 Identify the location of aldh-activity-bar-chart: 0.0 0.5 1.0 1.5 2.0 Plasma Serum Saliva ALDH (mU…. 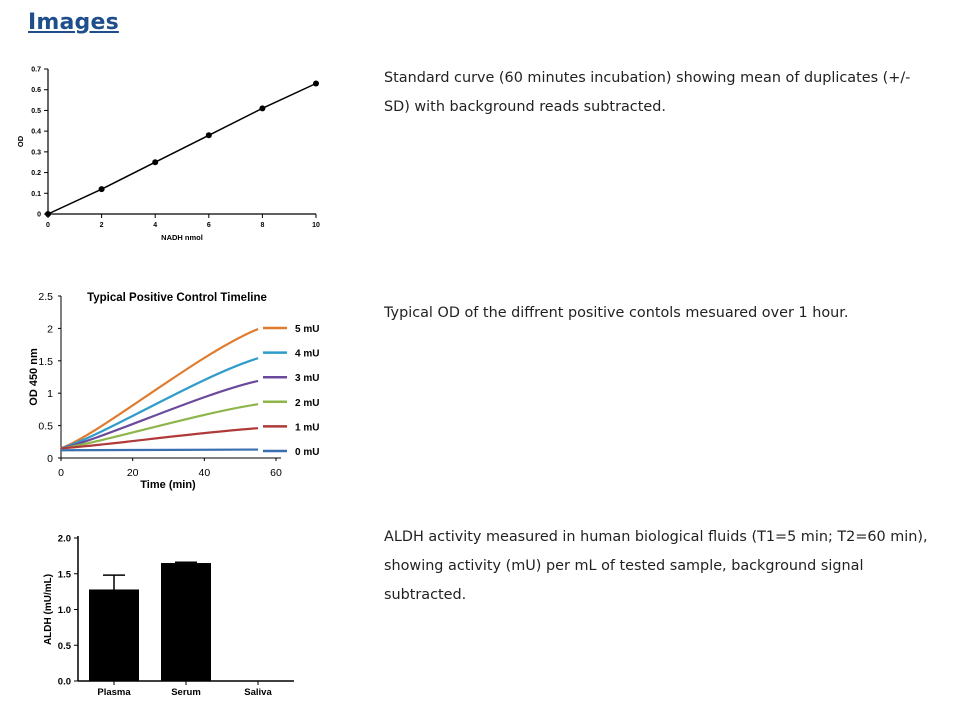
(168, 616).